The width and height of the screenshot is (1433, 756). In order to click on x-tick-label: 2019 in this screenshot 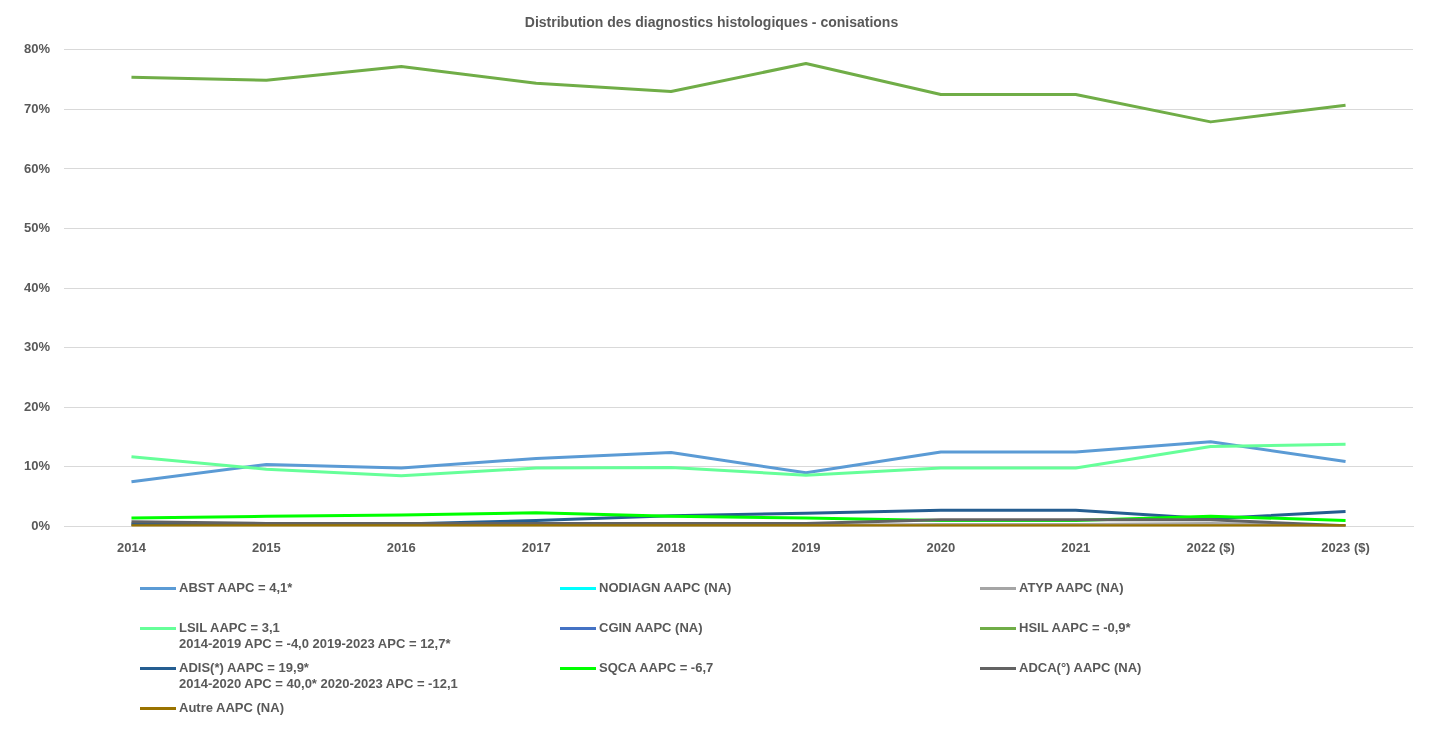, I will do `click(806, 547)`.